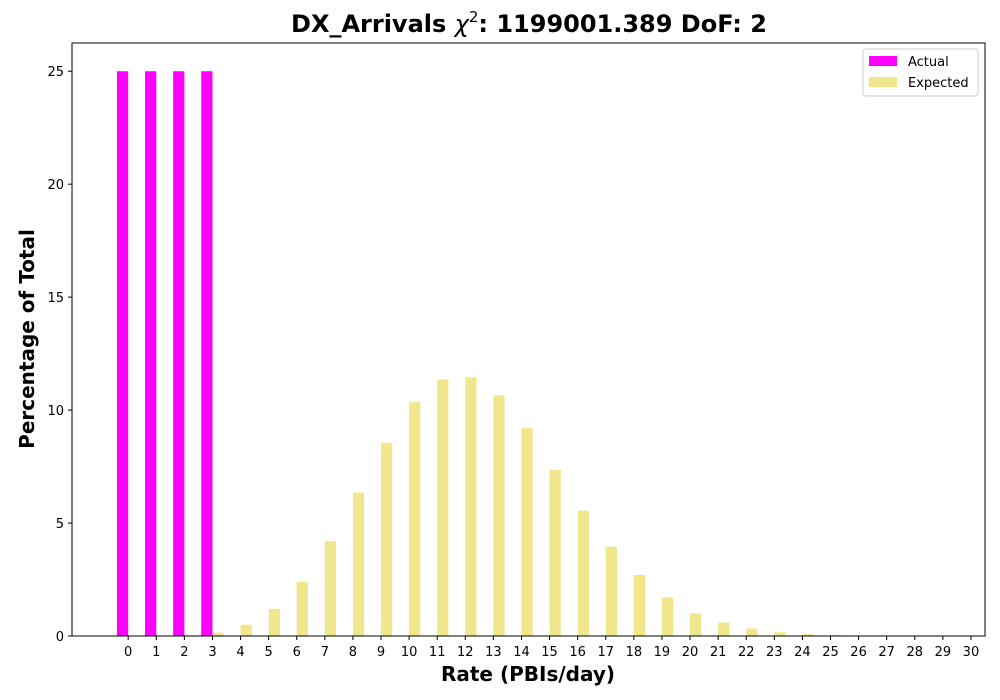 The image size is (1000, 700). Describe the element at coordinates (353, 652) in the screenshot. I see `x-tick-label-8: 8` at that location.